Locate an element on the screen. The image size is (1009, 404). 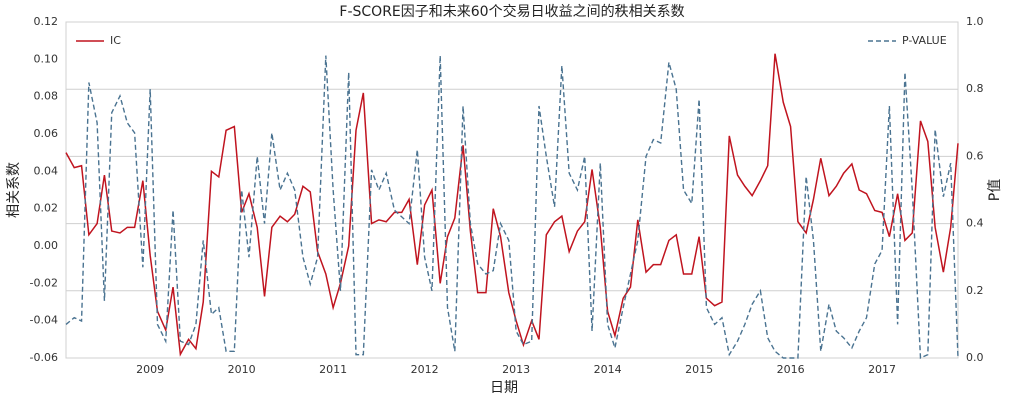
y-tick-label: -0.04 is located at coordinates (44, 320).